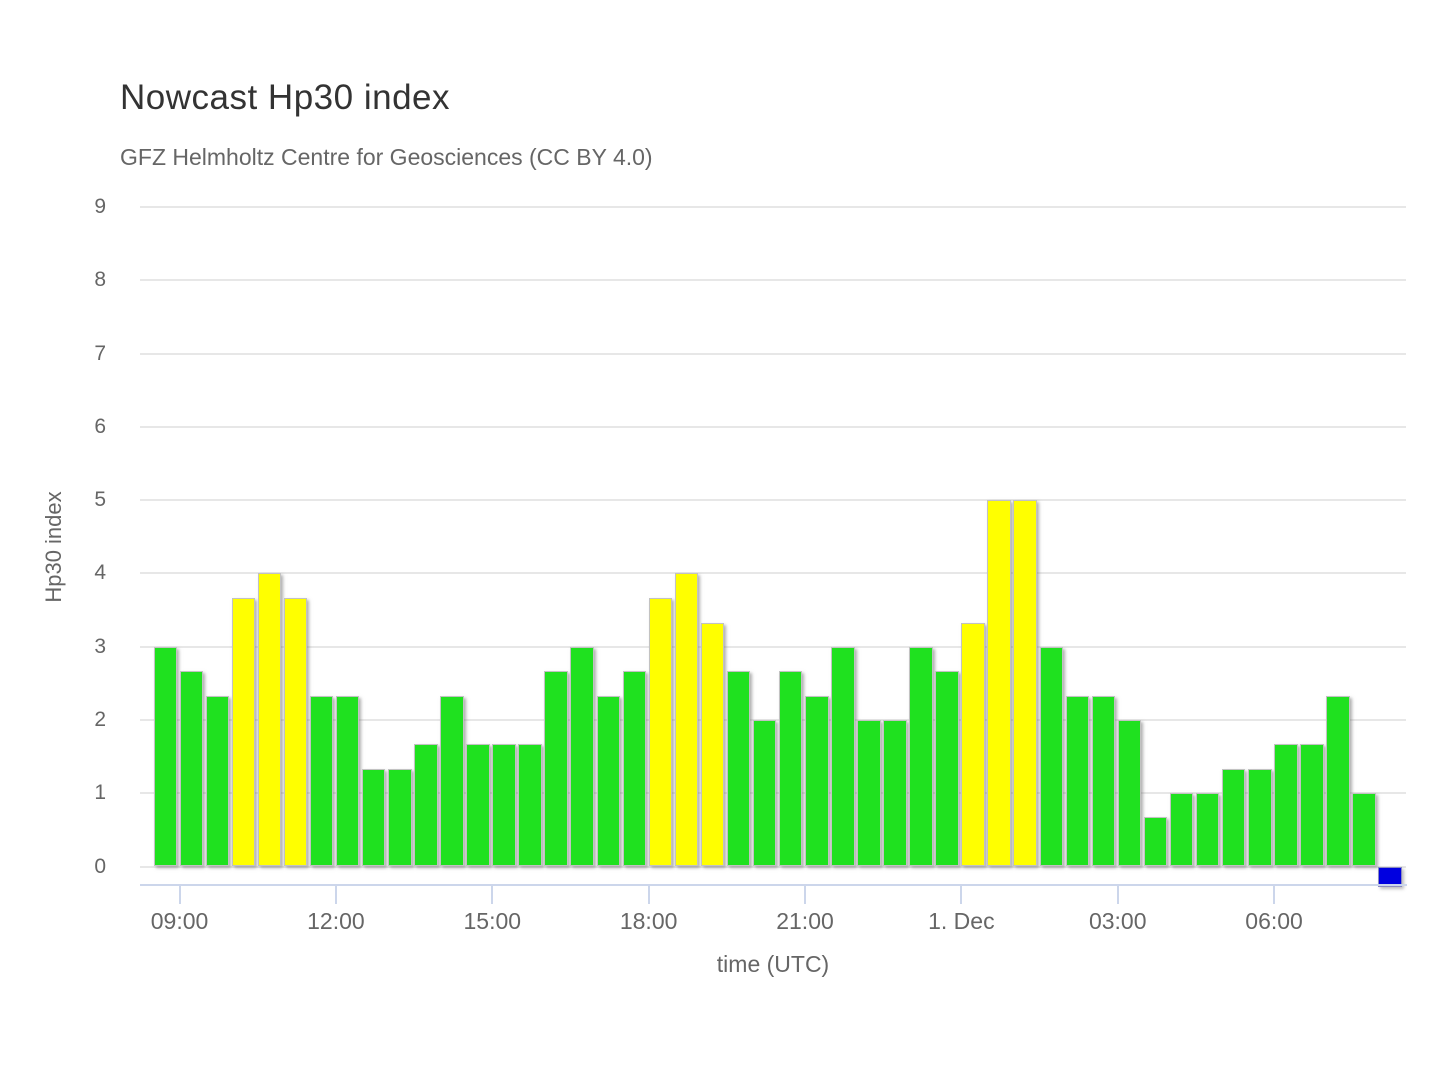 The width and height of the screenshot is (1440, 1080). What do you see at coordinates (961, 921) in the screenshot?
I see `x-tick-label: 1. Dec` at bounding box center [961, 921].